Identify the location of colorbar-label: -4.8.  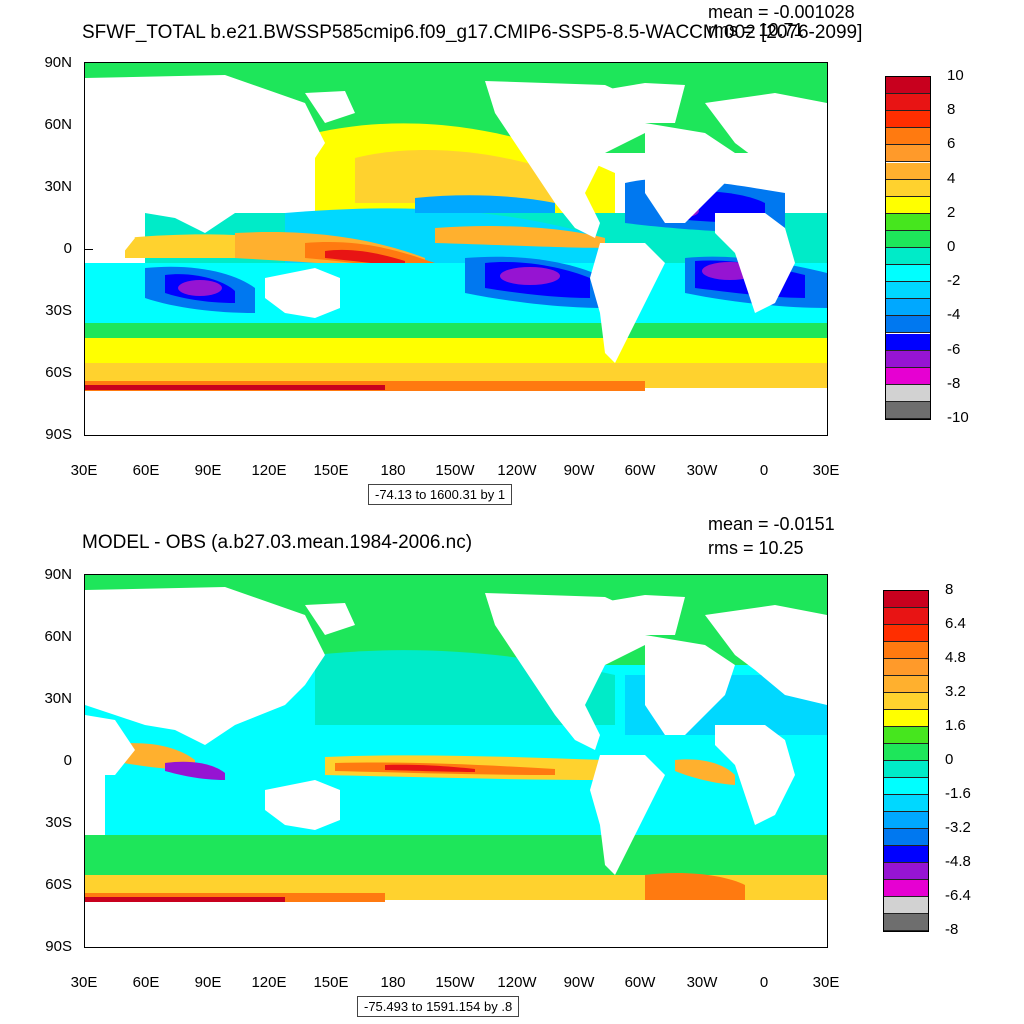
(958, 861).